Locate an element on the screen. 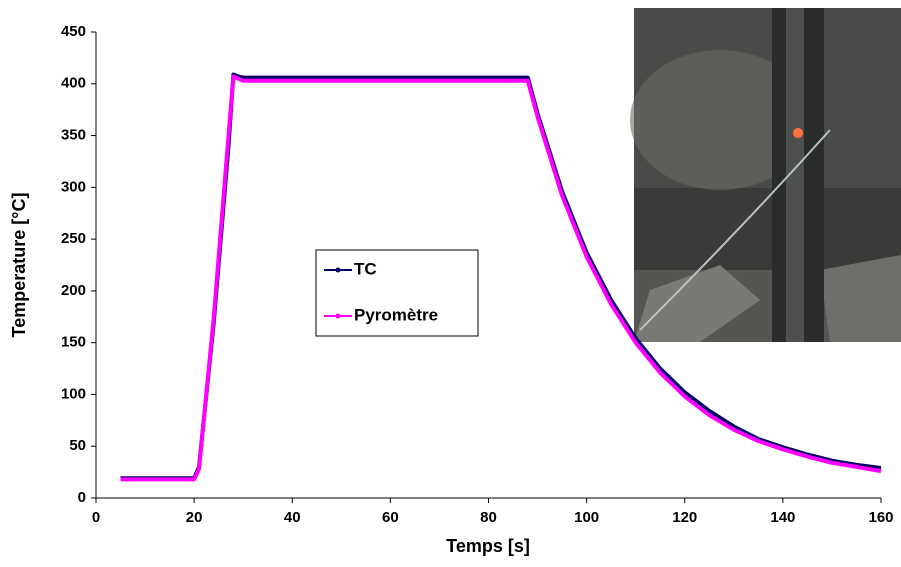 Image resolution: width=901 pixels, height=567 pixels. y-axis-title: Temperature [°C] is located at coordinates (19, 265).